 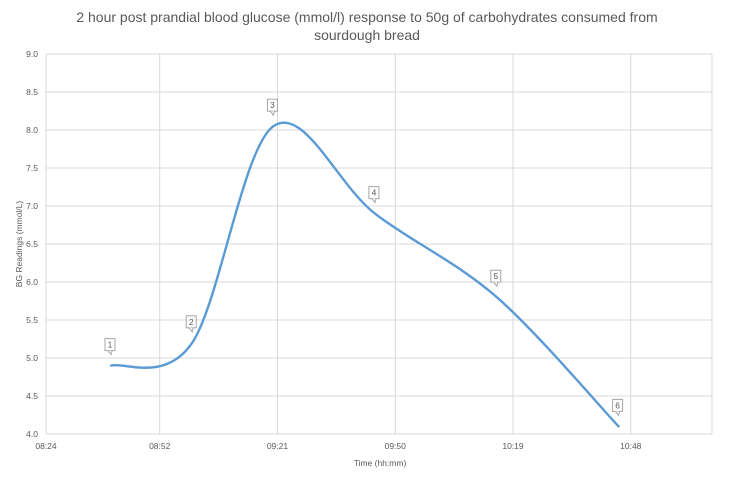 I want to click on y-axis-label: BG Readings (mmol/L), so click(x=19, y=244).